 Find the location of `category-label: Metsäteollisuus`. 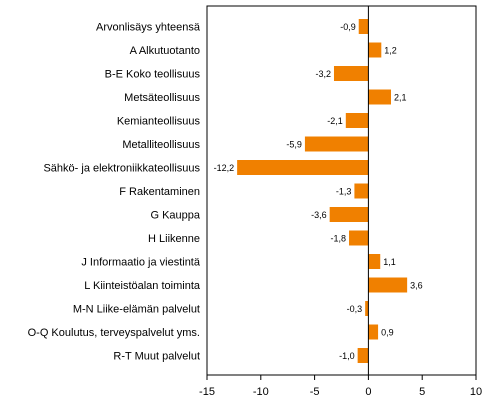

category-label: Metsäteollisuus is located at coordinates (162, 98).